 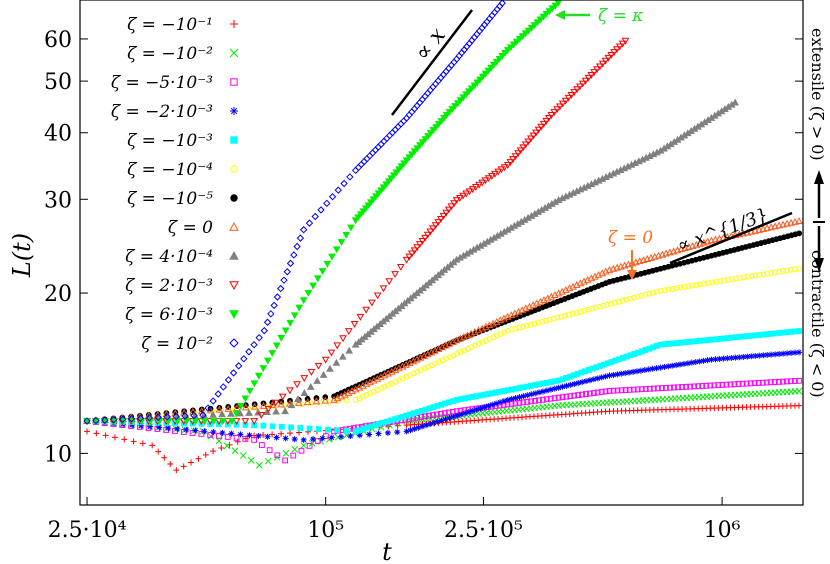 What do you see at coordinates (819, 265) in the screenshot?
I see `contractile-arrowhead` at bounding box center [819, 265].